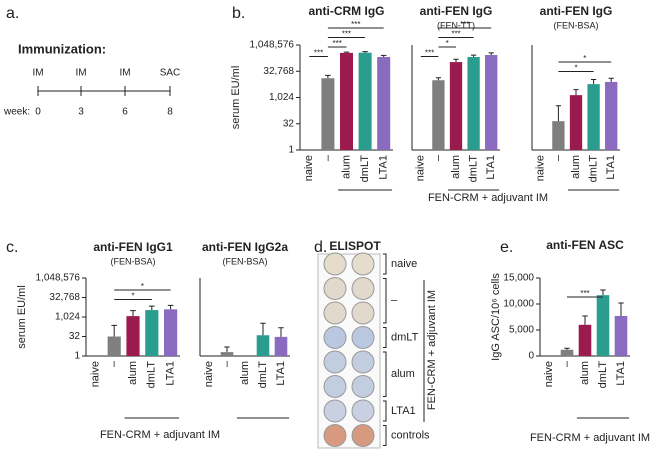 Image resolution: width=658 pixels, height=450 pixels. What do you see at coordinates (432, 350) in the screenshot?
I see `elispot-side-label: FEN-CRM + adjuvant IM` at bounding box center [432, 350].